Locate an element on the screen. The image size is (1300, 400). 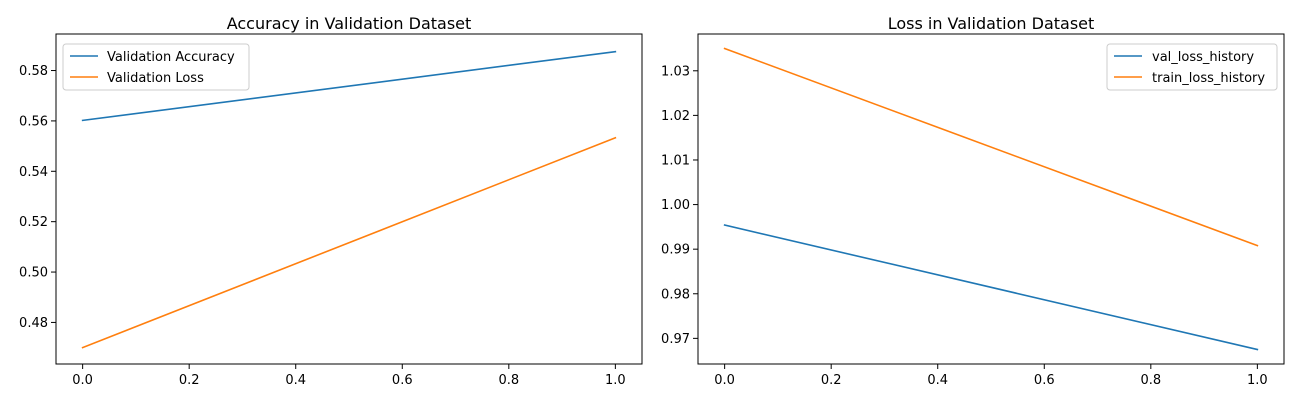
accuracy-y-tick-label: 0.56 is located at coordinates (33, 121).